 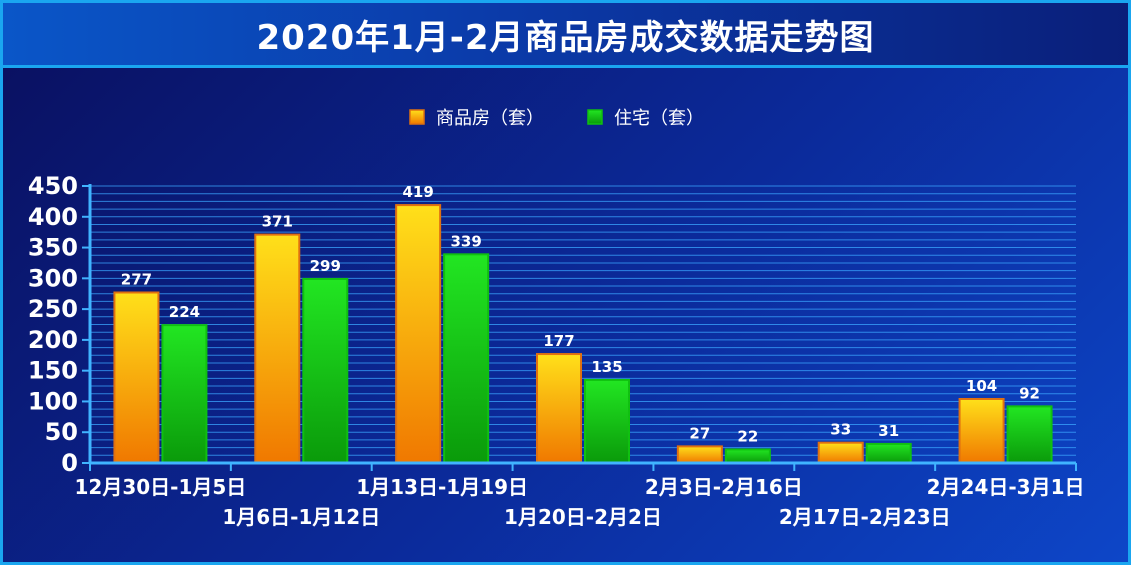 What do you see at coordinates (325, 266) in the screenshot?
I see `data-label: 299` at bounding box center [325, 266].